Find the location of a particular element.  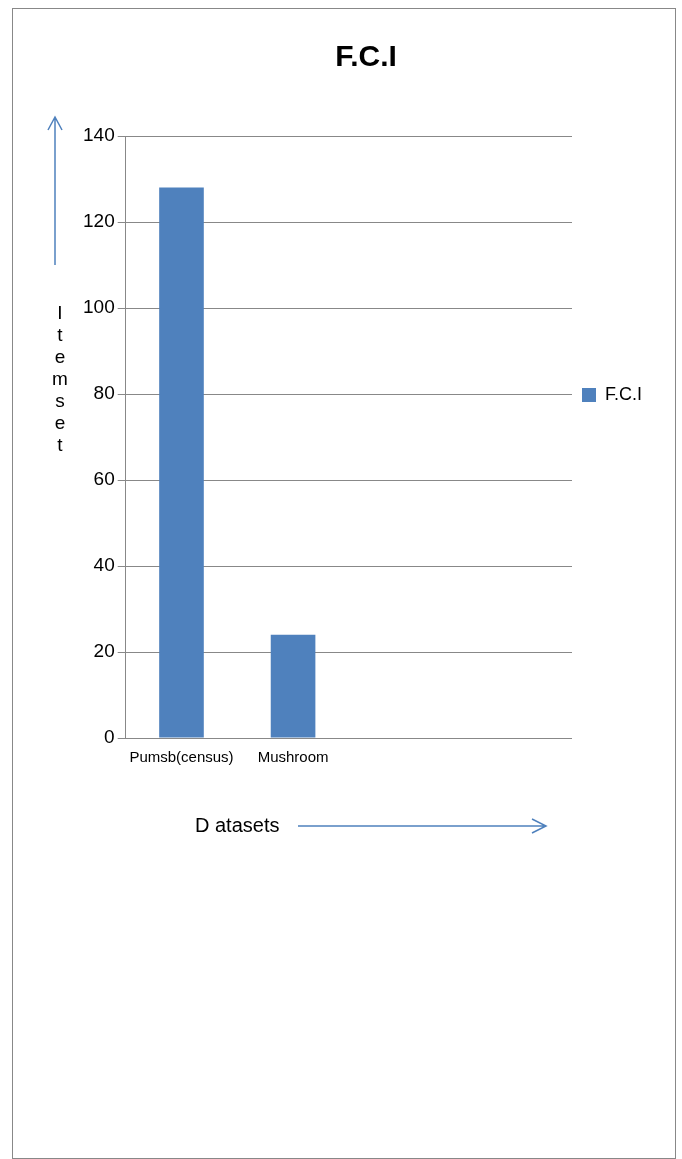

y-tick-label: 40 is located at coordinates (104, 565).